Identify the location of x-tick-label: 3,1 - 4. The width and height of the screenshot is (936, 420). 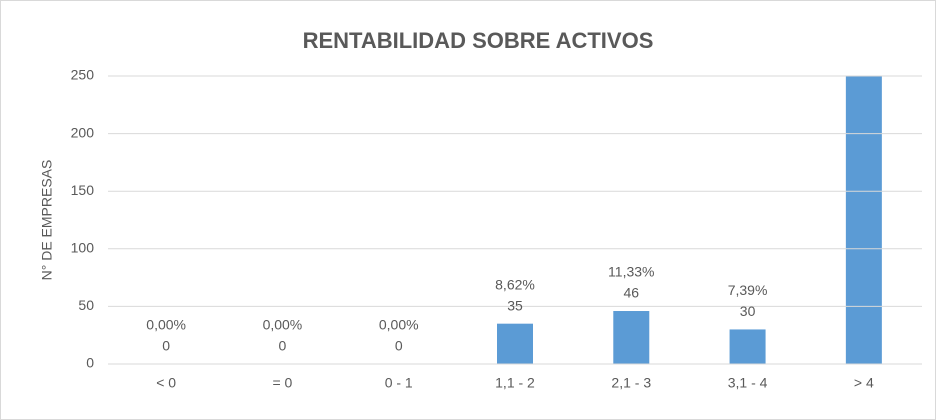
(748, 383).